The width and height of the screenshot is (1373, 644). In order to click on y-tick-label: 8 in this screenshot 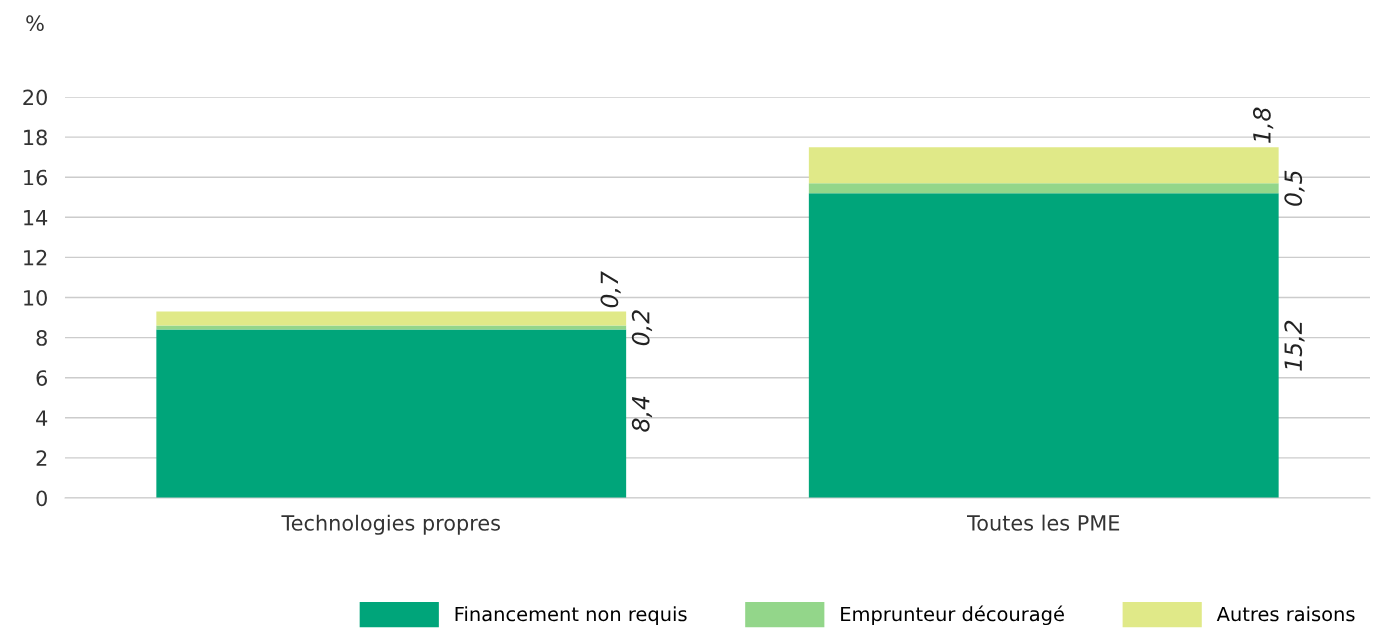, I will do `click(41, 338)`.